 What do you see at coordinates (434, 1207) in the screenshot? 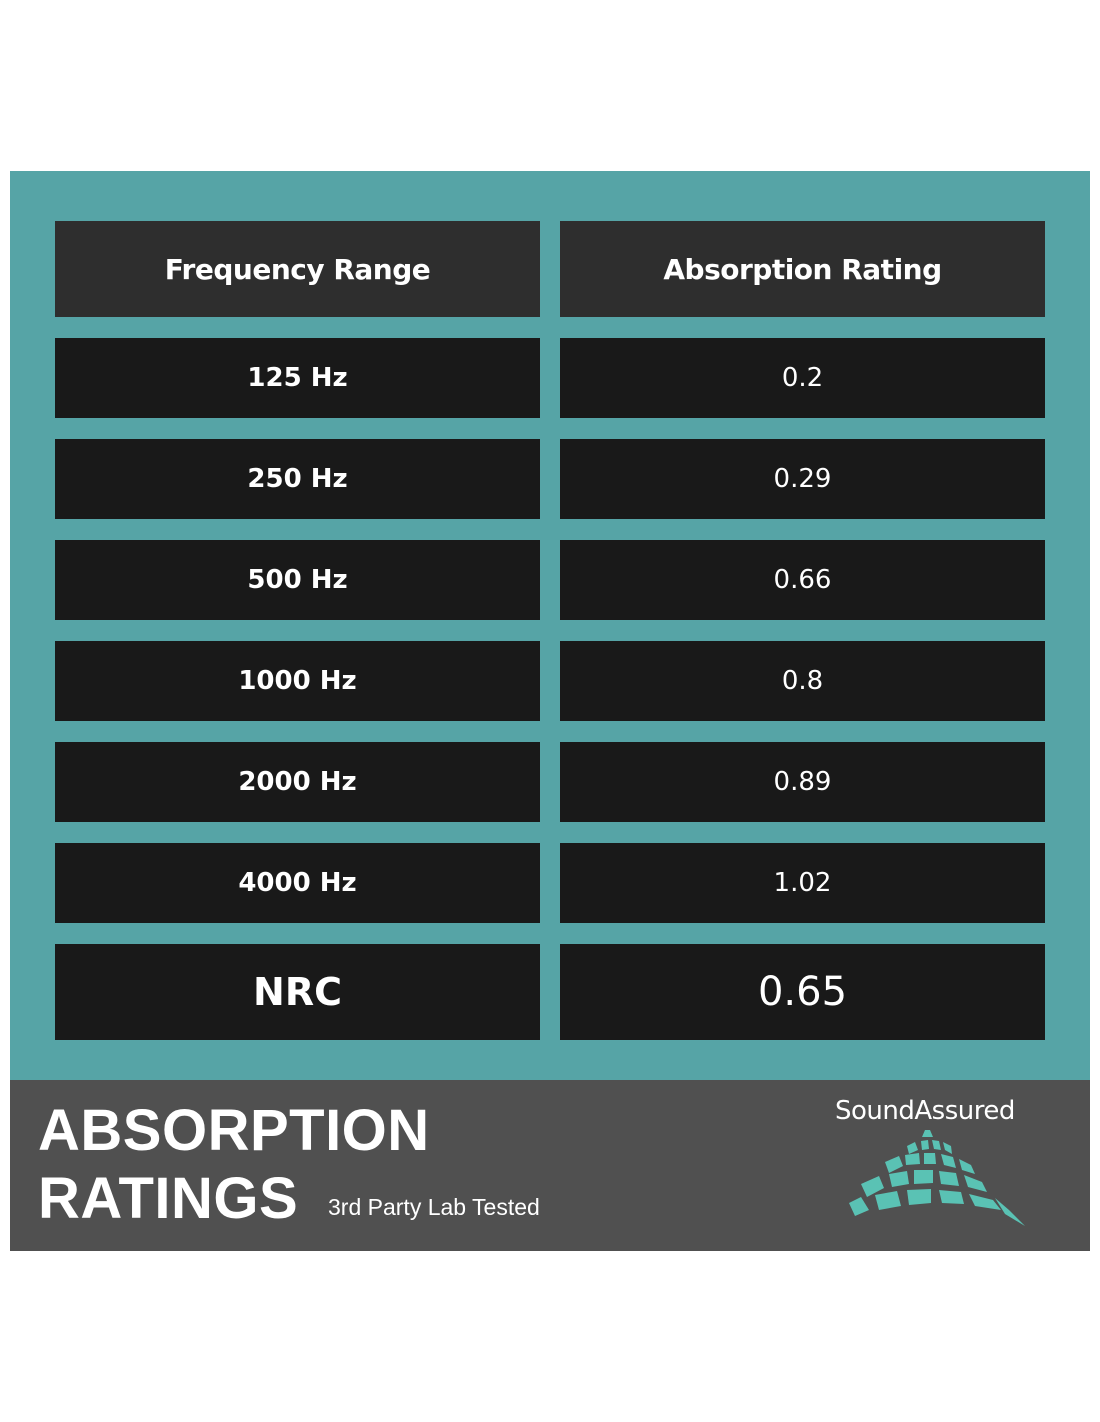
I see `subtitle: 3rd Party Lab Tested` at bounding box center [434, 1207].